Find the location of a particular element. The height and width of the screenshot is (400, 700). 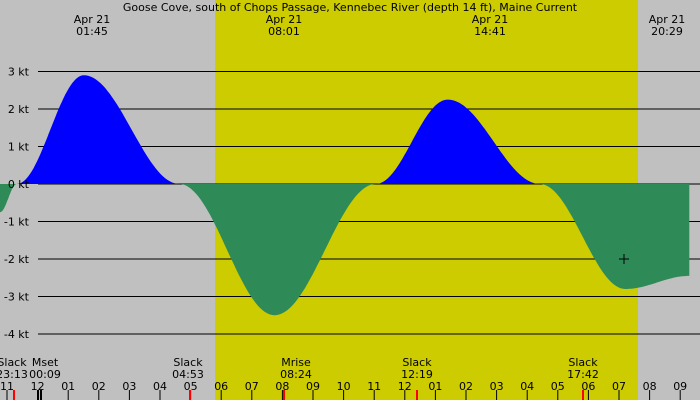

y-tick-label: 0 kt is located at coordinates (19, 184).